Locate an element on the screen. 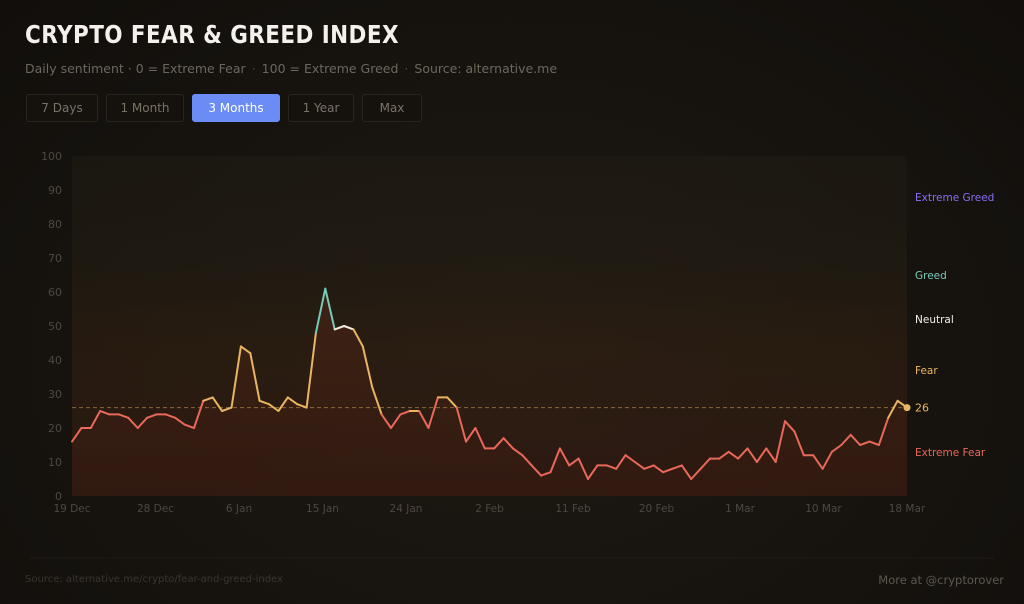 Image resolution: width=1024 pixels, height=604 pixels. x-tick-label: 15 Jan is located at coordinates (322, 509).